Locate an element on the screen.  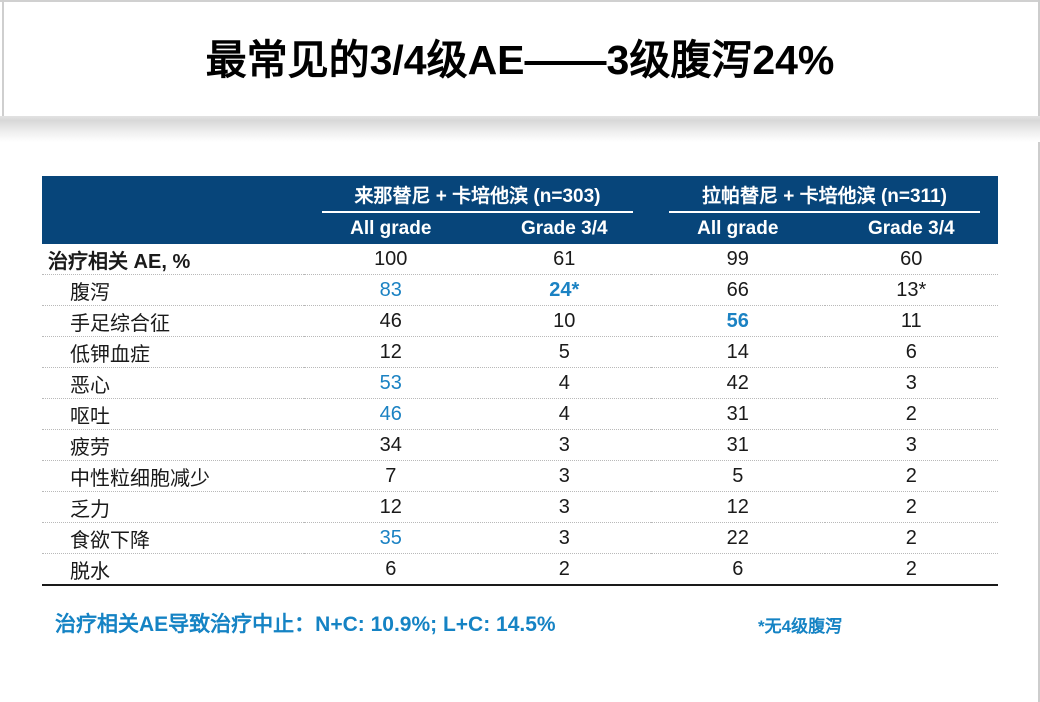
row-label: 乏力 is located at coordinates (173, 507).